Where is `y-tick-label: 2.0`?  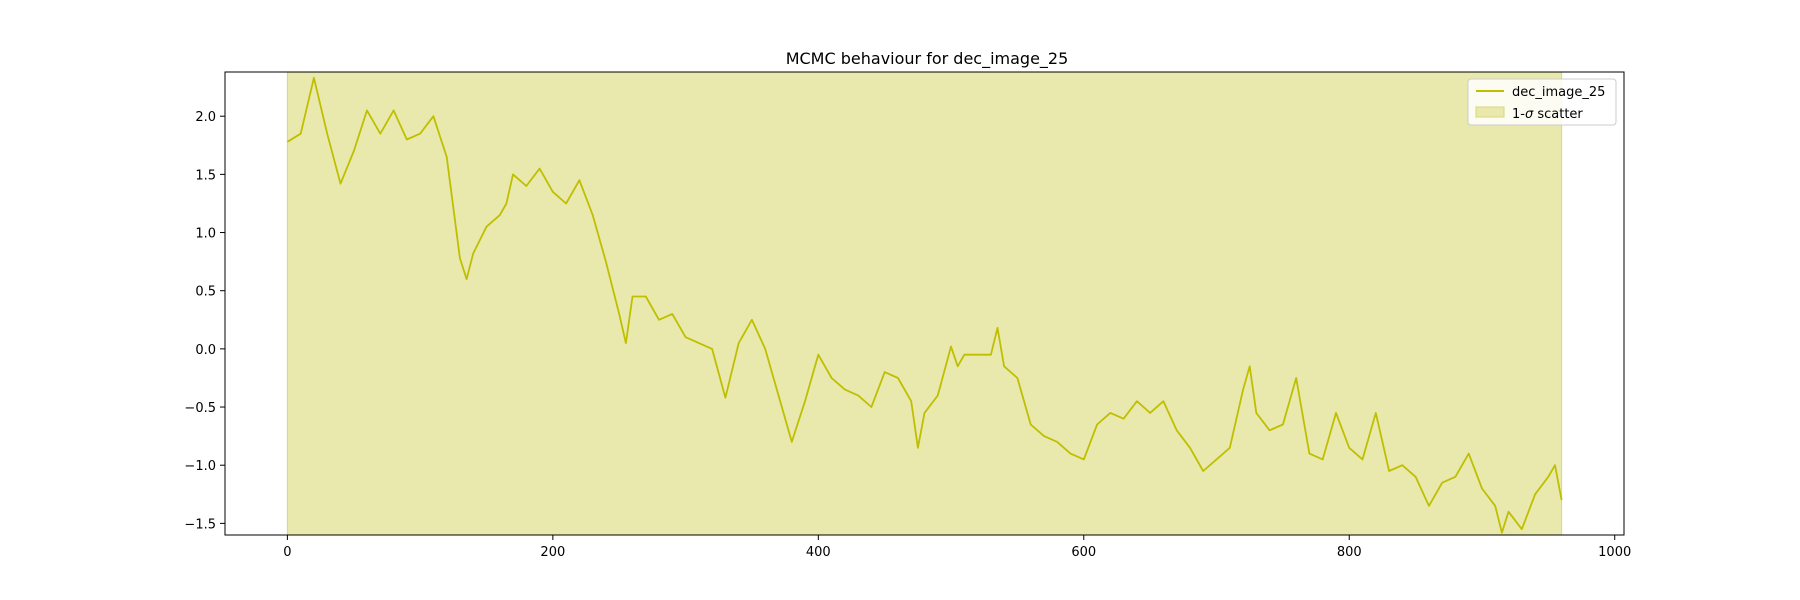 y-tick-label: 2.0 is located at coordinates (205, 117).